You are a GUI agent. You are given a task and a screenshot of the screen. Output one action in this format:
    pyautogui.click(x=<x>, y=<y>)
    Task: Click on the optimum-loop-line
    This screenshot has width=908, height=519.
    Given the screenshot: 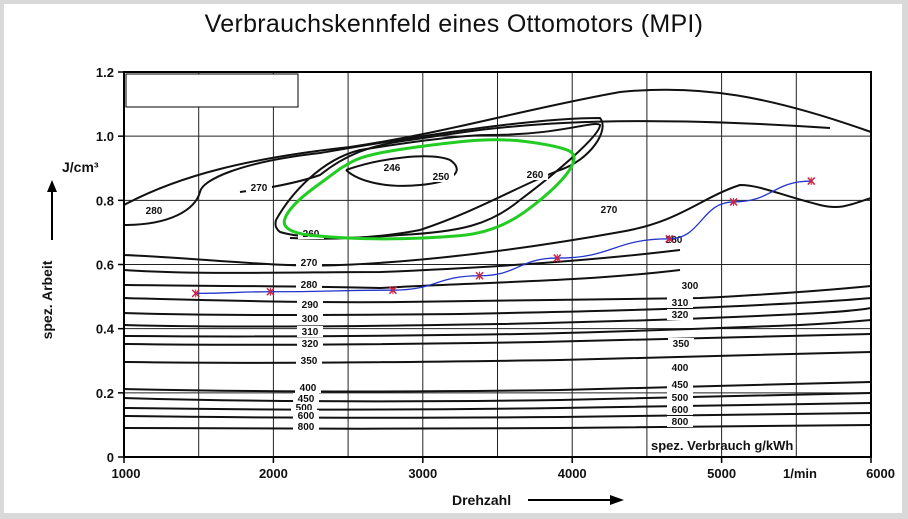 What is the action you would take?
    pyautogui.click(x=429, y=189)
    